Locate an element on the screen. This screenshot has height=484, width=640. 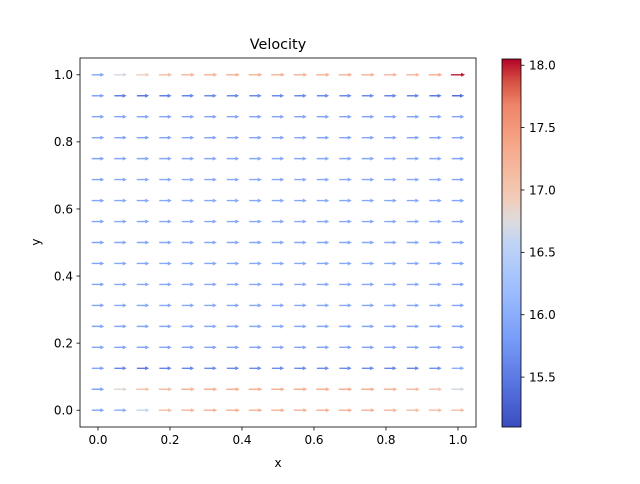
x-tick-label: 0.8 is located at coordinates (385, 440).